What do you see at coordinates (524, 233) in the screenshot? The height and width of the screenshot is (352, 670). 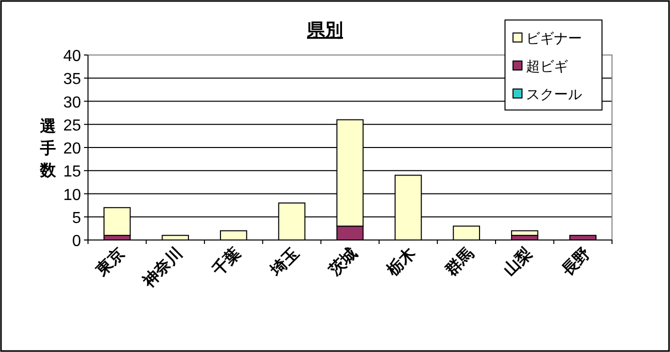 I see `bar` at bounding box center [524, 233].